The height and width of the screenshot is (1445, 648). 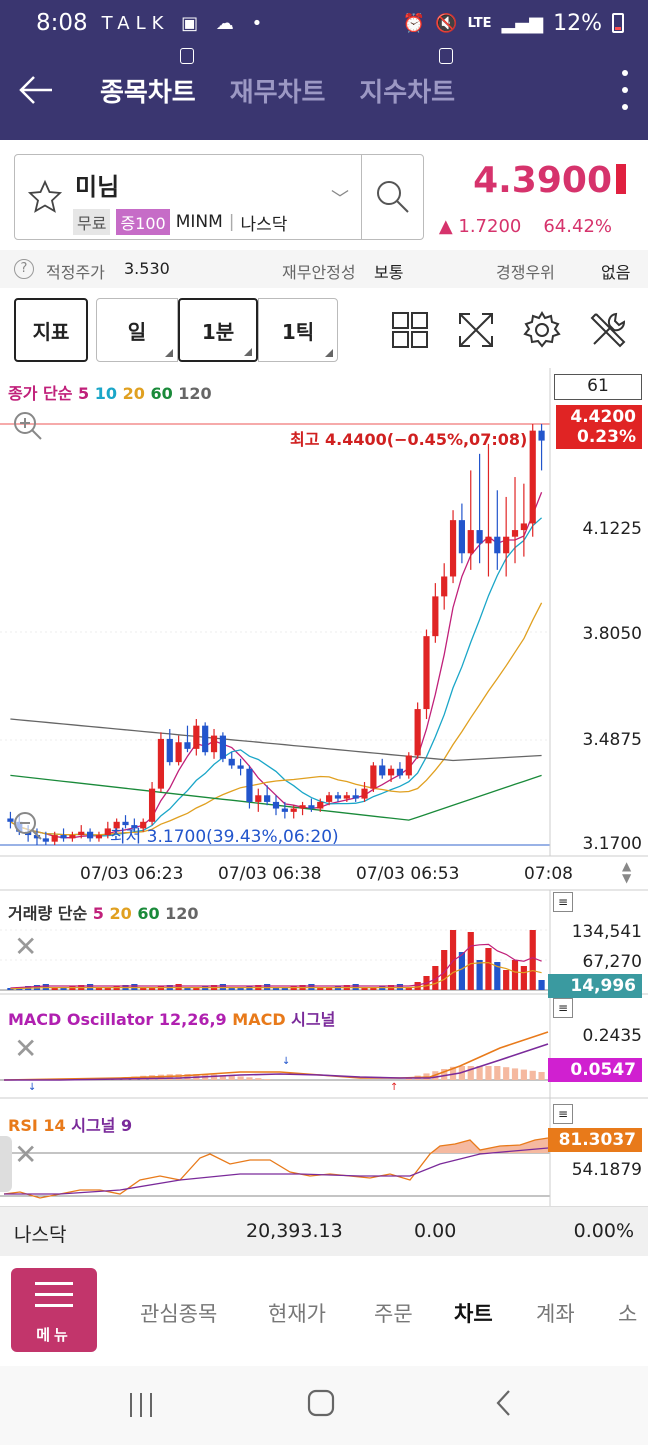 What do you see at coordinates (505, 1403) in the screenshot?
I see `back-icon` at bounding box center [505, 1403].